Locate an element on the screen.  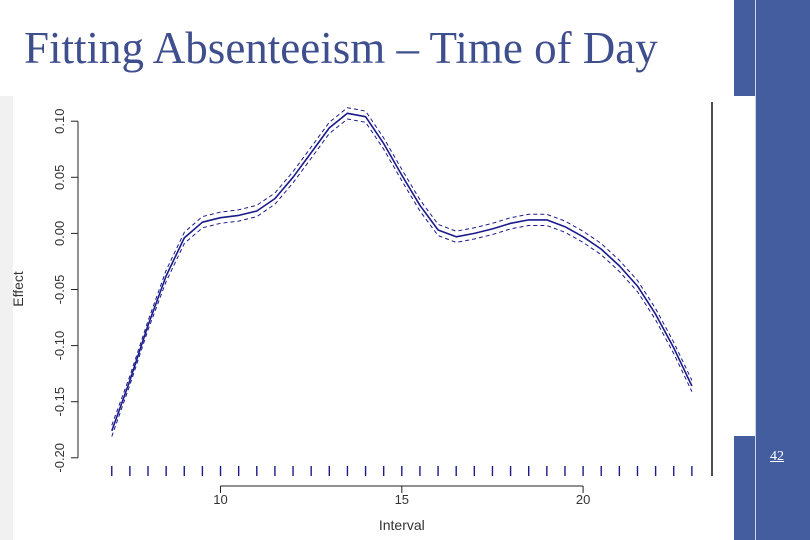
y-tick-label: -0.05 is located at coordinates (59, 290).